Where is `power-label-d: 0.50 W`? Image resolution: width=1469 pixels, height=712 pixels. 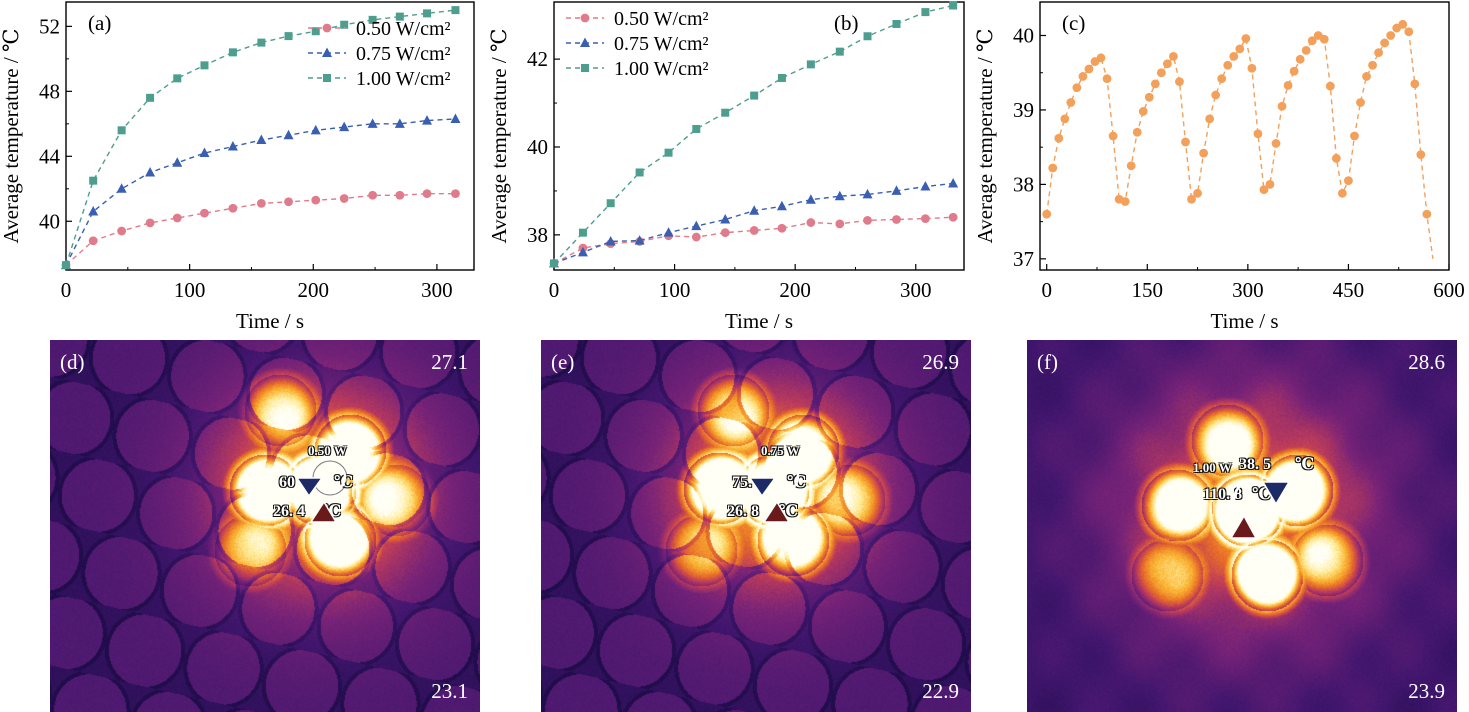 power-label-d: 0.50 W is located at coordinates (327, 450).